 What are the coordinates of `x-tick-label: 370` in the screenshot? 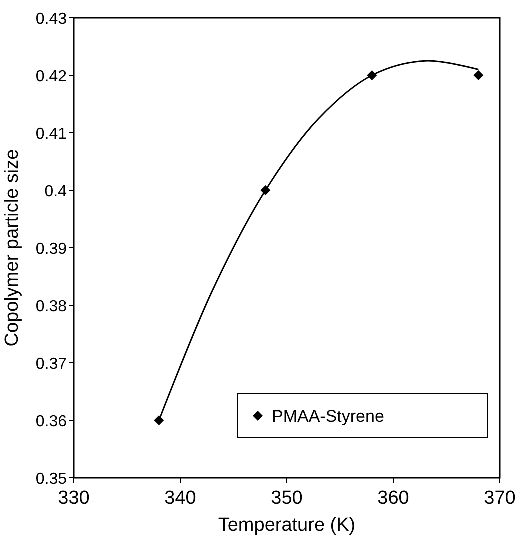 It's located at (500, 498).